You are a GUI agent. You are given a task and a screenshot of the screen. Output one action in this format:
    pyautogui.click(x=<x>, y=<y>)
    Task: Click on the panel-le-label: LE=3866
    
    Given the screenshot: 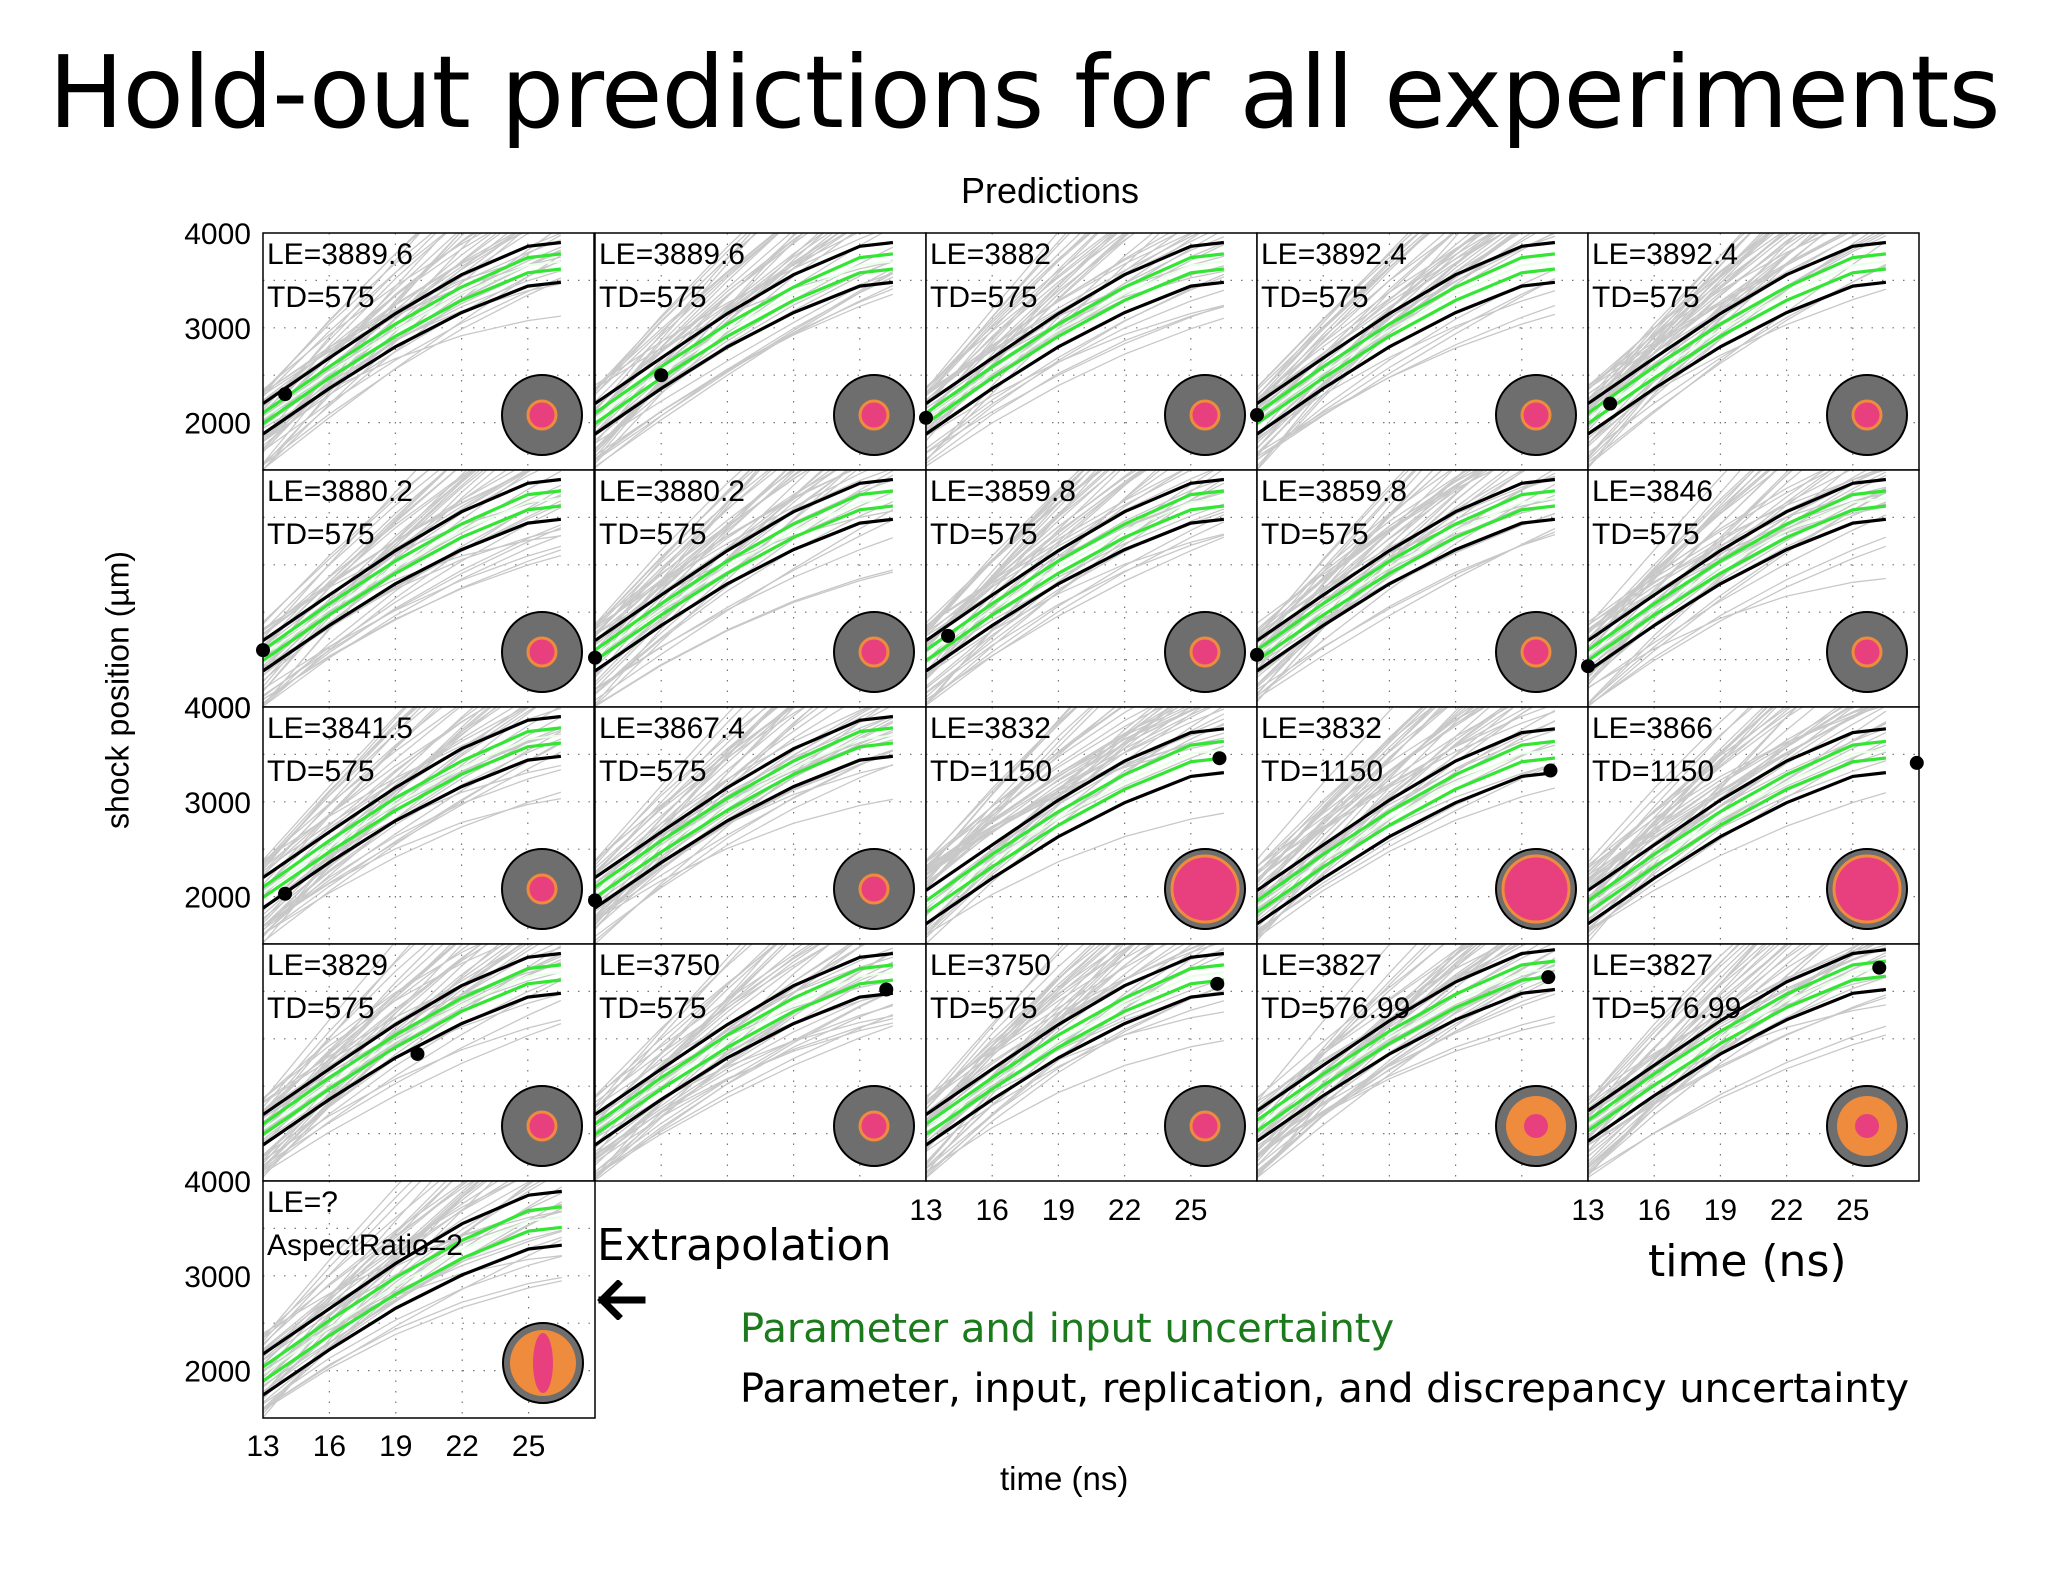 What is the action you would take?
    pyautogui.click(x=1652, y=728)
    